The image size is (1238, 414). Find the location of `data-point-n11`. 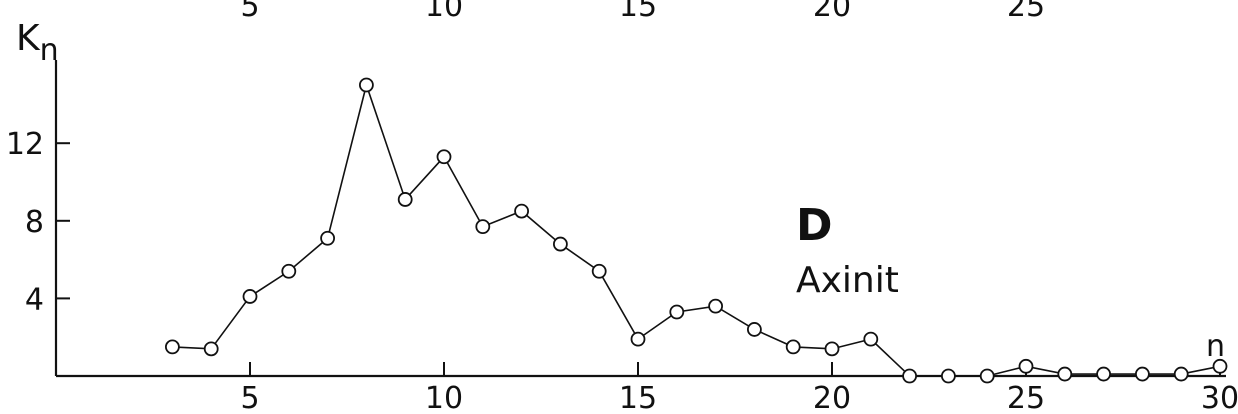

data-point-n11 is located at coordinates (483, 227).